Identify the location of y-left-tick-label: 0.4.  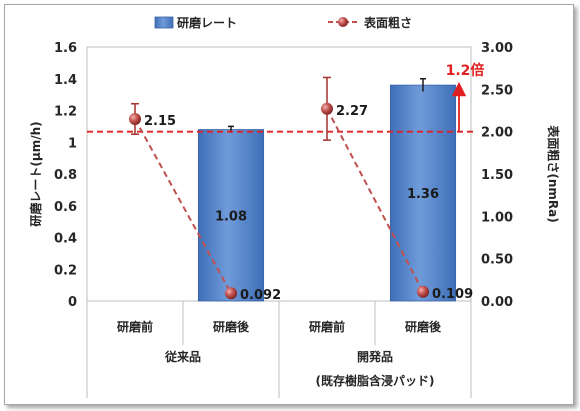
(65, 239).